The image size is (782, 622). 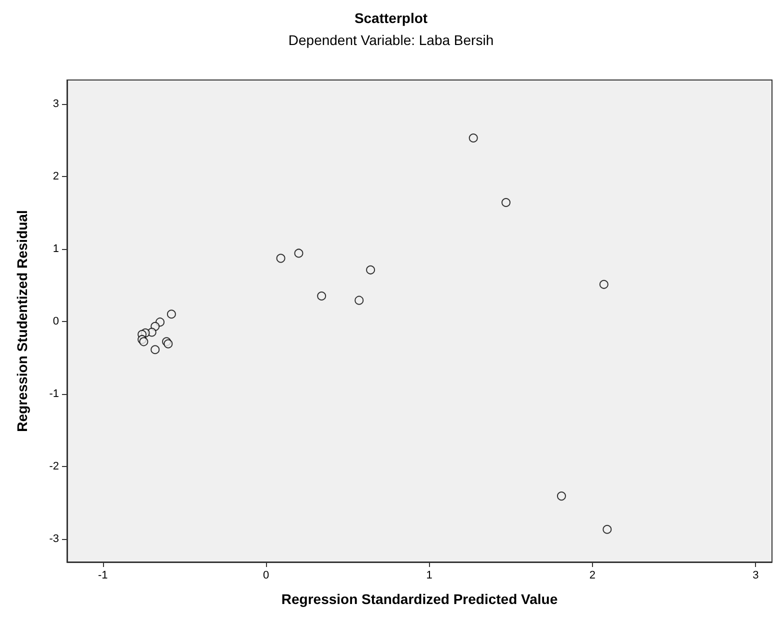 What do you see at coordinates (391, 18) in the screenshot?
I see `chart-title: Scatterplot` at bounding box center [391, 18].